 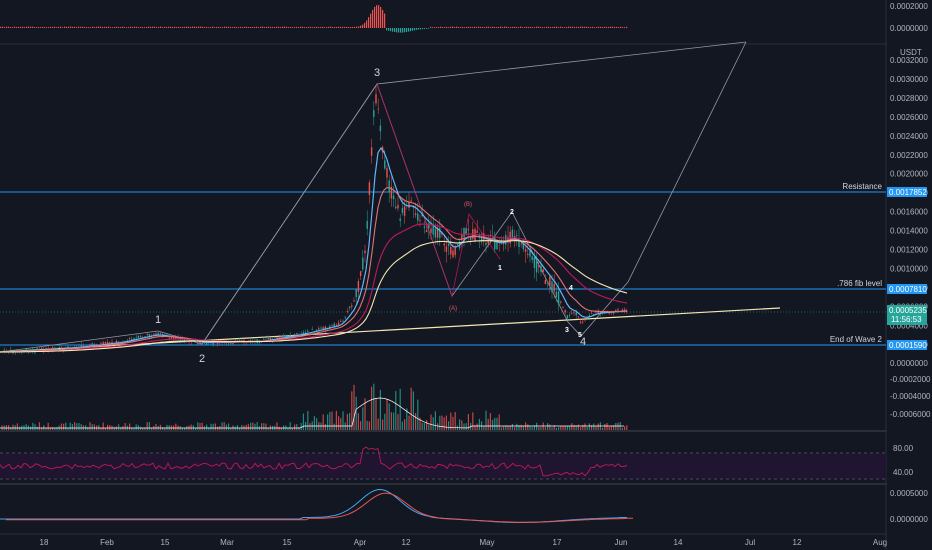 I want to click on time-tick: 12, so click(x=797, y=542).